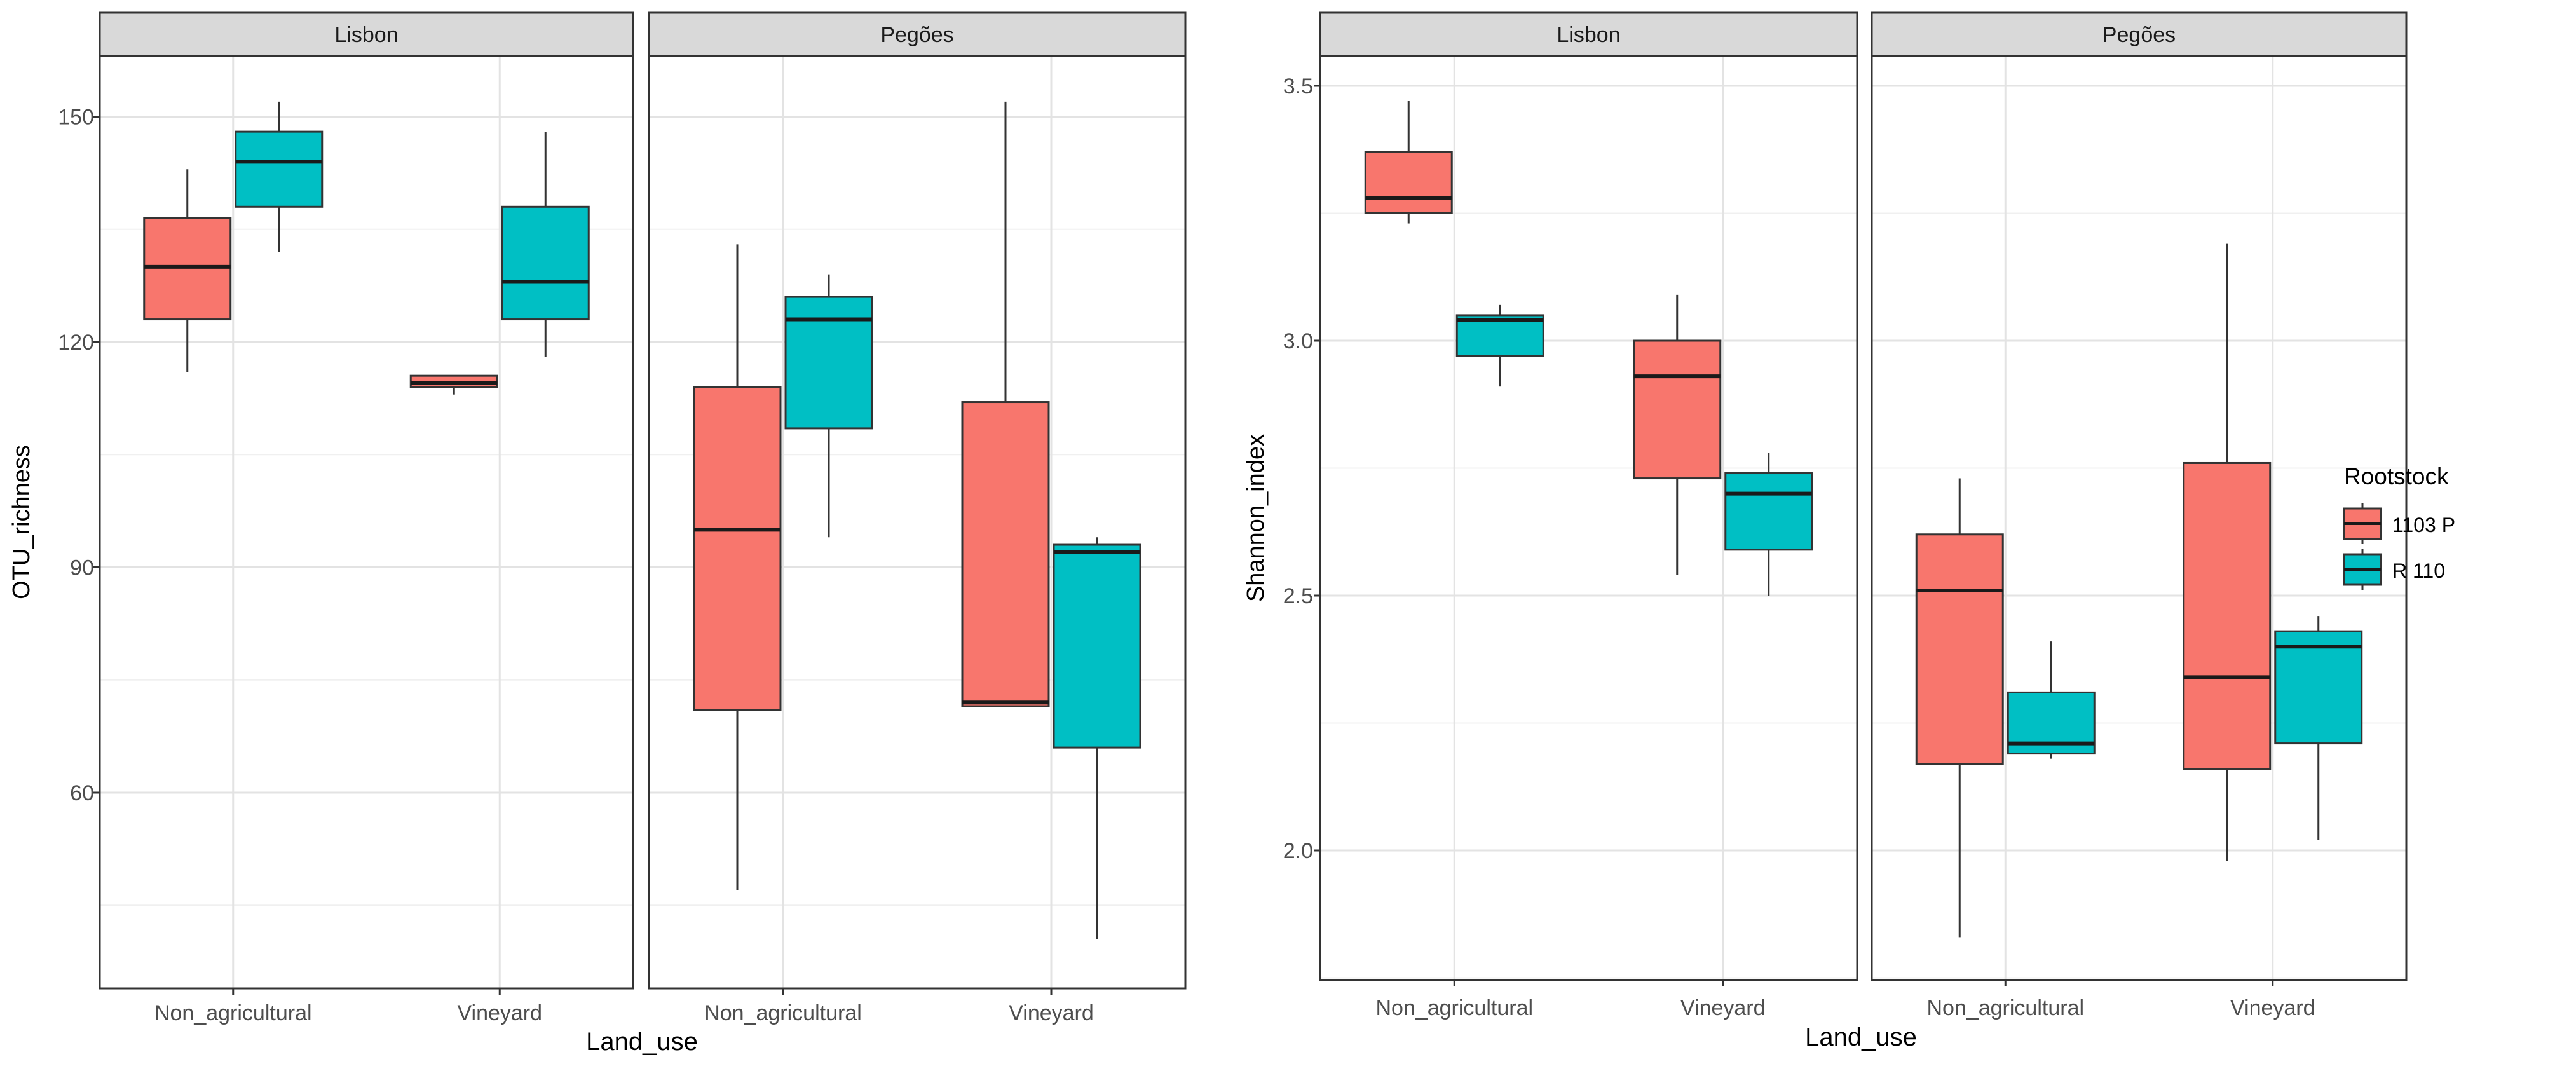 The image size is (2576, 1071). What do you see at coordinates (1861, 1037) in the screenshot?
I see `shannon-x-axis-title: Land_use` at bounding box center [1861, 1037].